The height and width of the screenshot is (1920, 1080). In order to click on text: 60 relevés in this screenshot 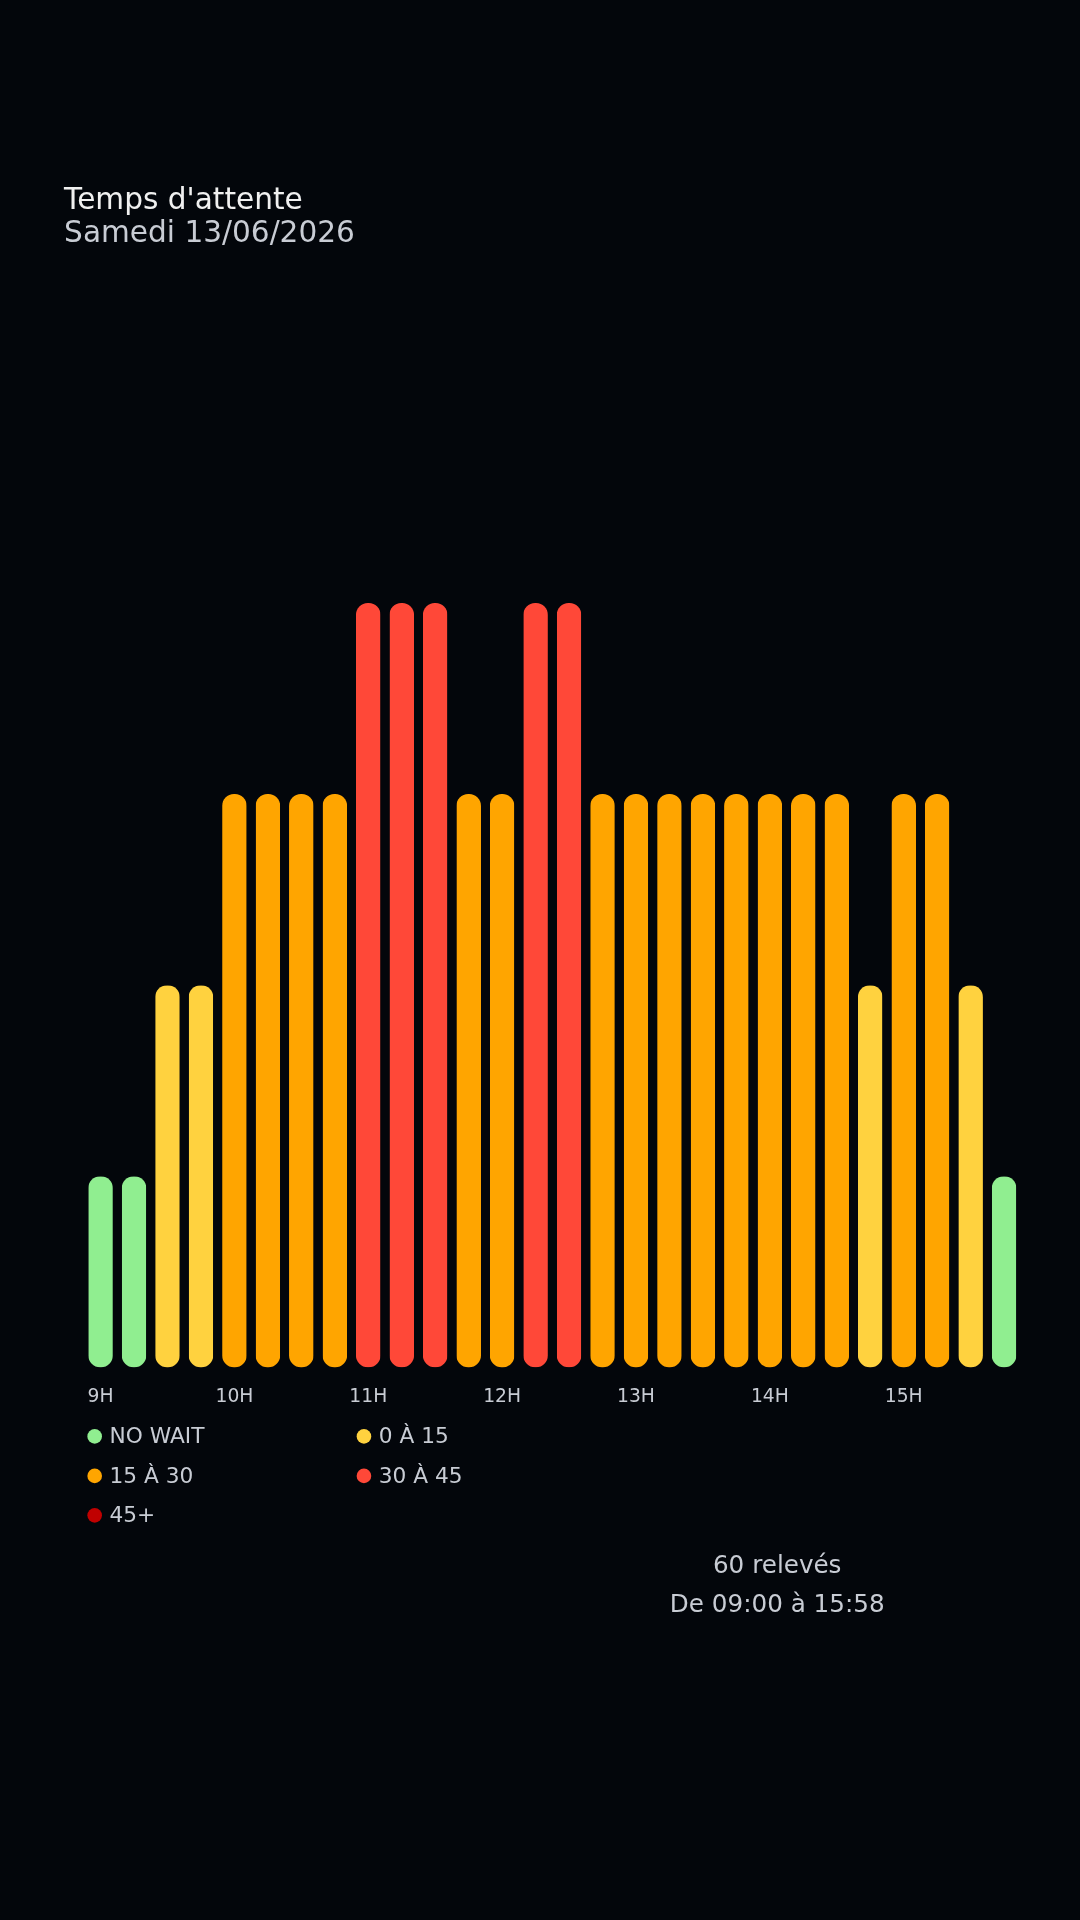, I will do `click(777, 1564)`.